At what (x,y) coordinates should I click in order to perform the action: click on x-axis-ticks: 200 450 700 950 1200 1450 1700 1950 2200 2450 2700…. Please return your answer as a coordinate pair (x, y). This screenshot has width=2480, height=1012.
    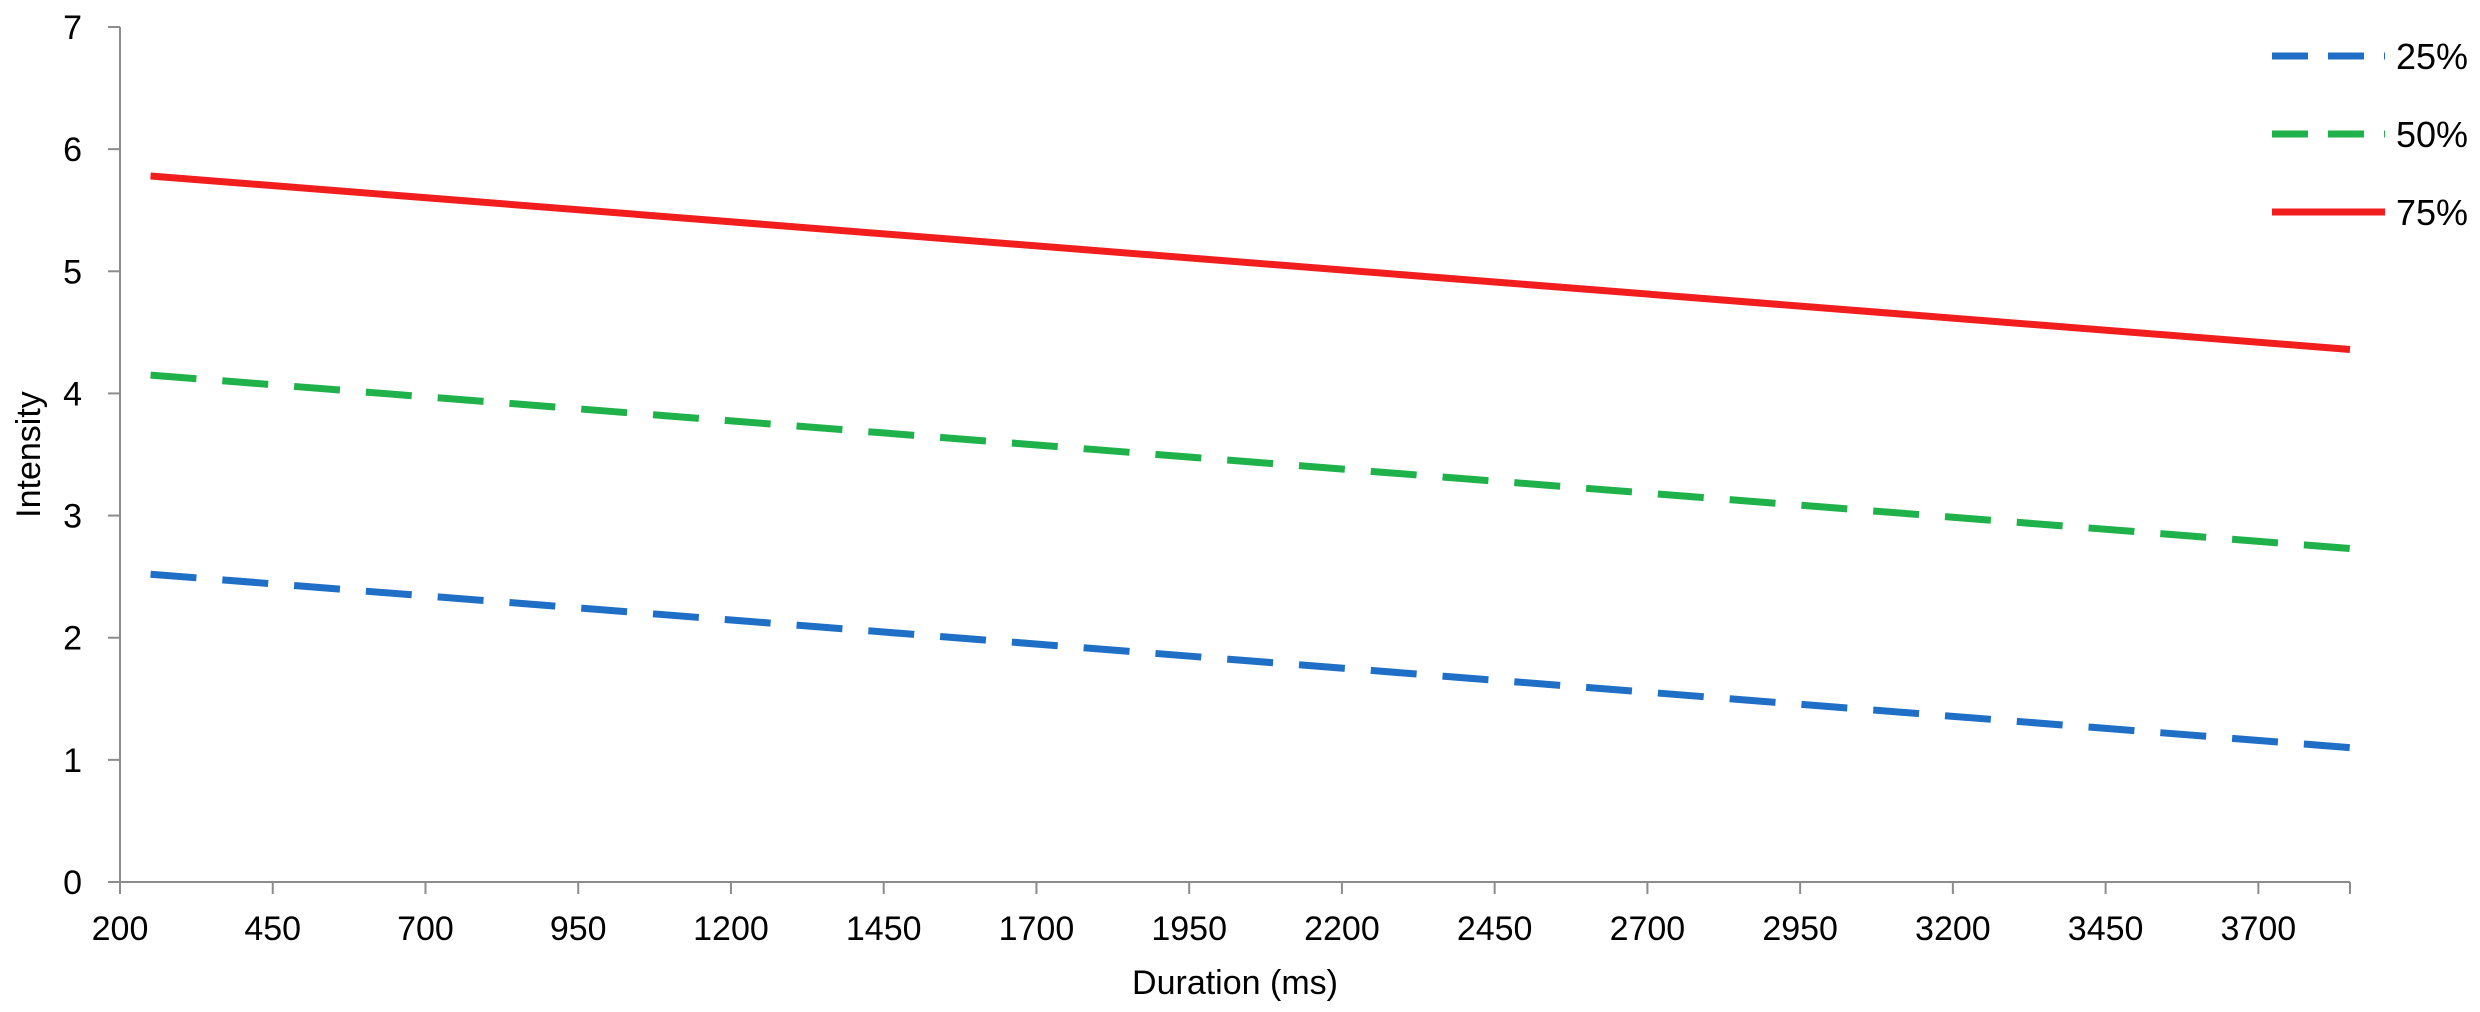
    Looking at the image, I should click on (1221, 915).